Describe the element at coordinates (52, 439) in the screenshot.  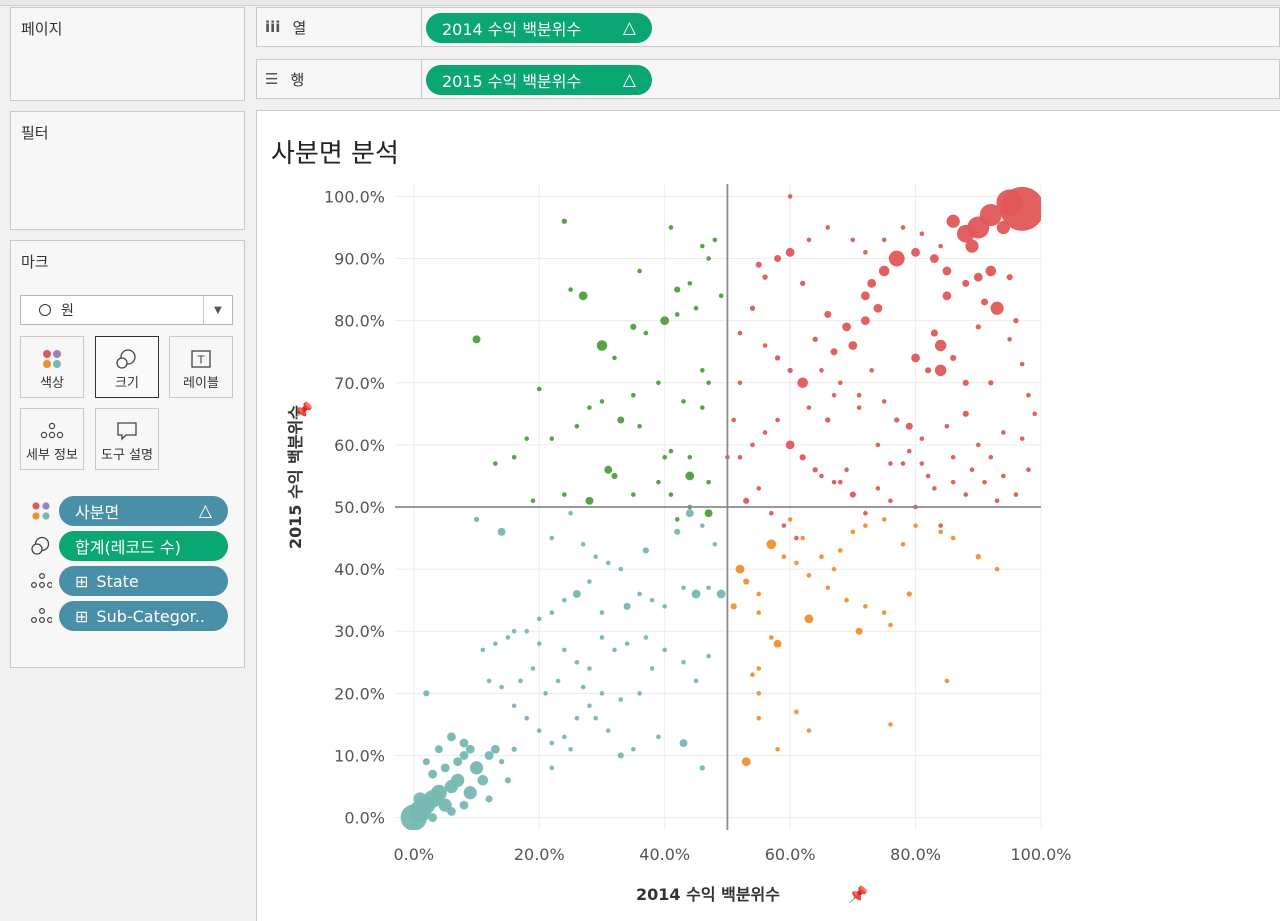
I see `detail-button: 세부 정보` at that location.